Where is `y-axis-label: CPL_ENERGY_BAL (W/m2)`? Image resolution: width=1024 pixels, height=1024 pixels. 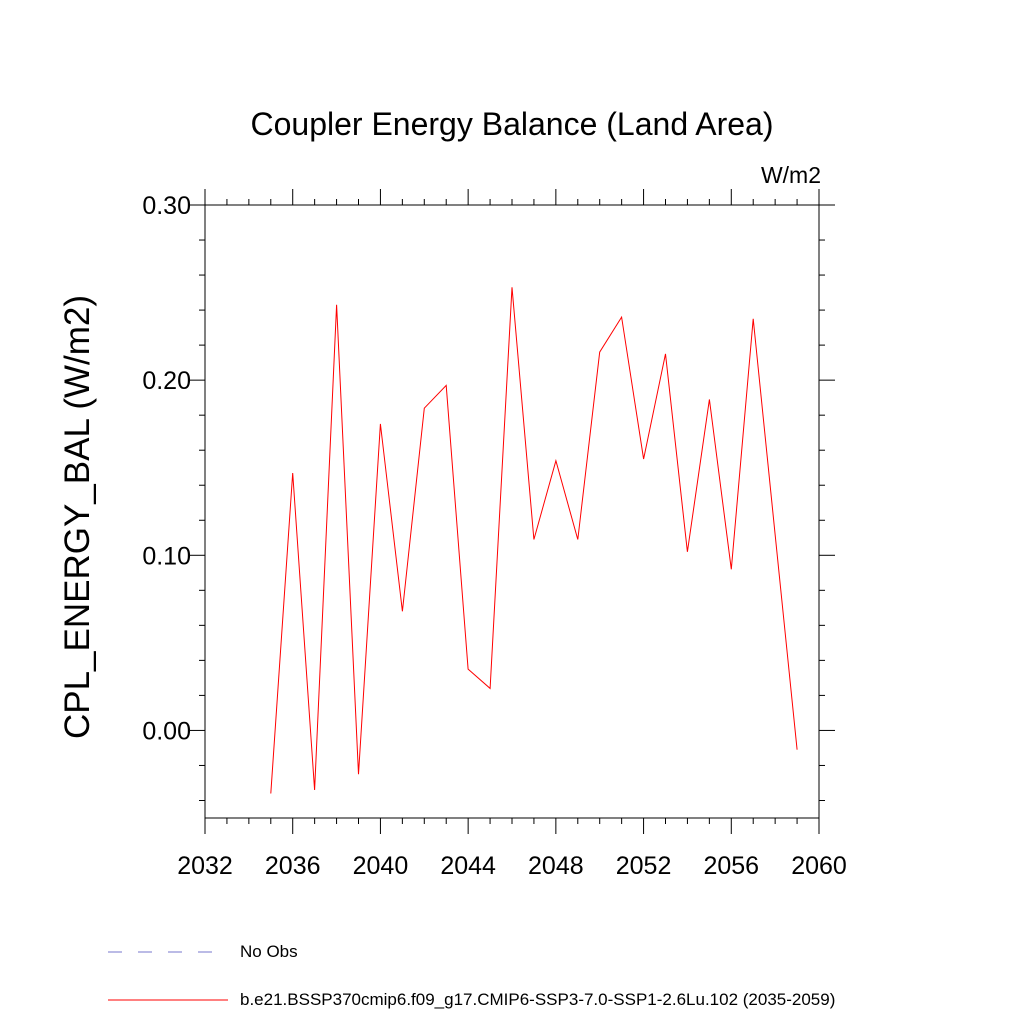
y-axis-label: CPL_ENERGY_BAL (W/m2) is located at coordinates (77, 517).